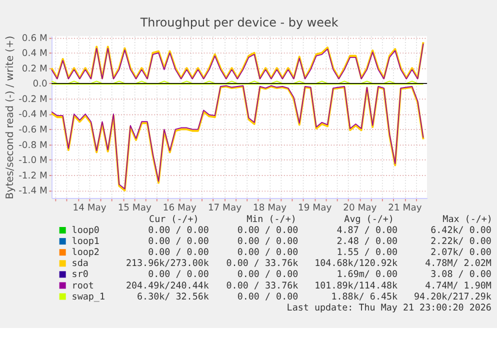 This screenshot has height=347, width=497. I want to click on text: Last update: Thu May 21 23:00:20 2026, so click(389, 308).